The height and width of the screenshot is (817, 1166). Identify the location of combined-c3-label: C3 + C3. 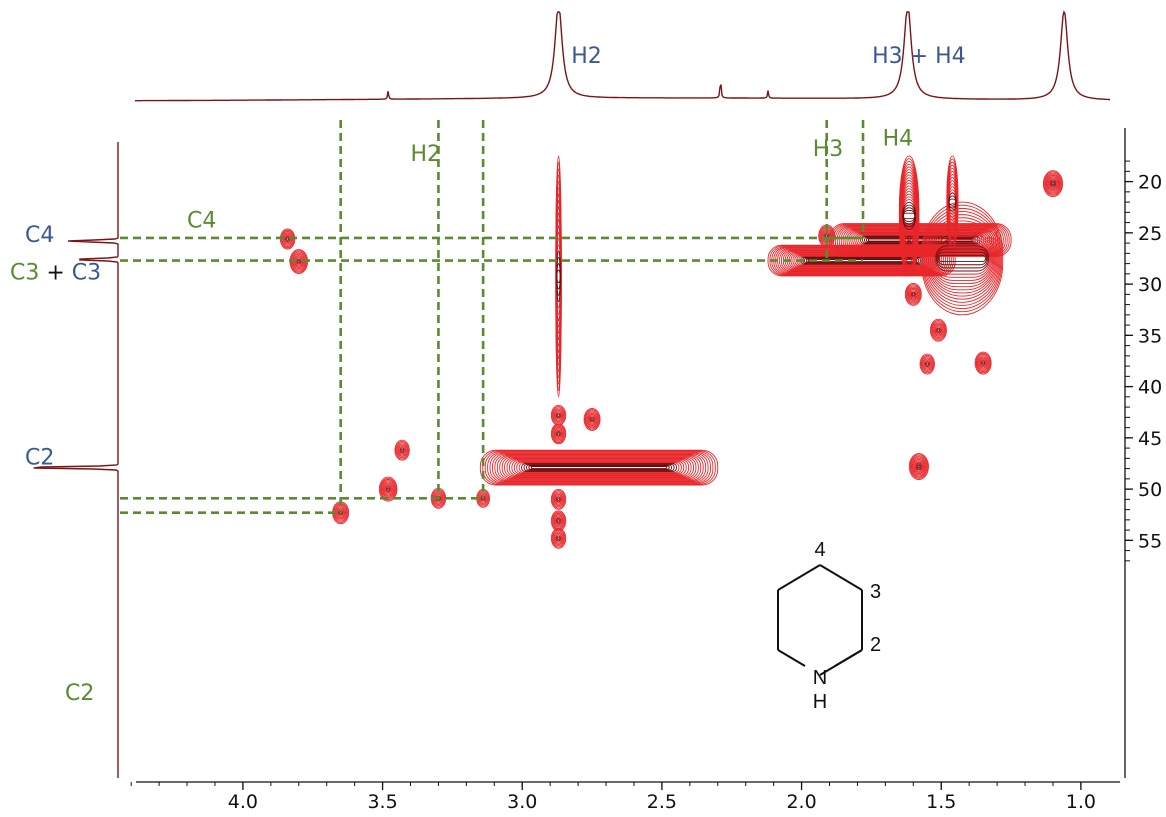
(55, 273).